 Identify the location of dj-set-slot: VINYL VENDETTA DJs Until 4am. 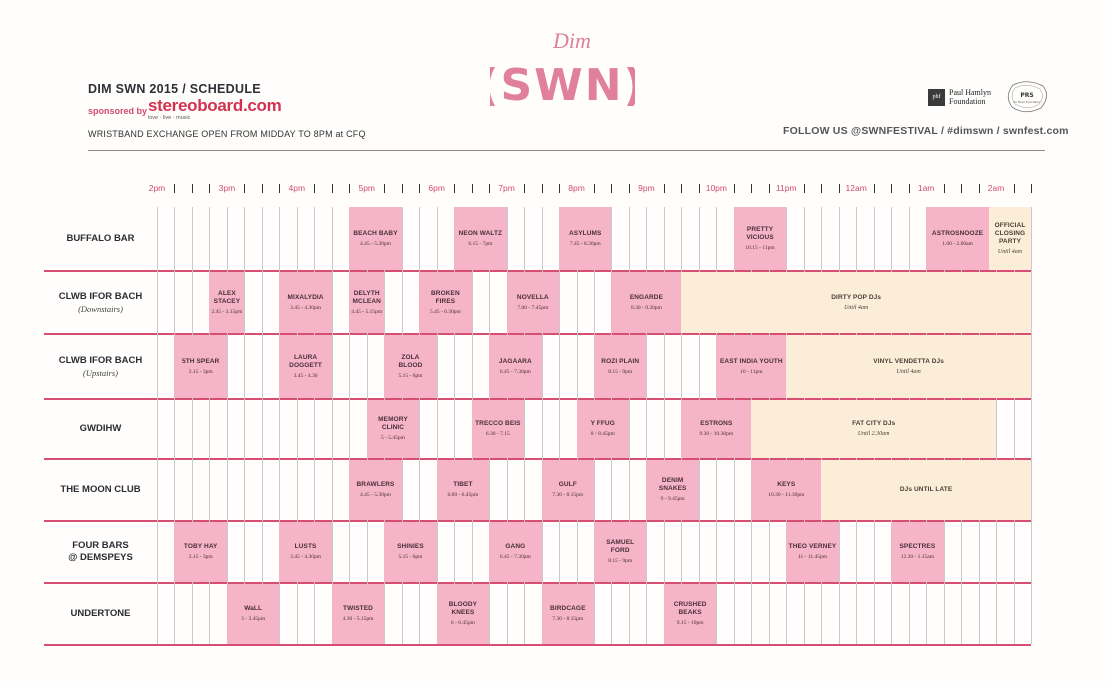
(908, 366).